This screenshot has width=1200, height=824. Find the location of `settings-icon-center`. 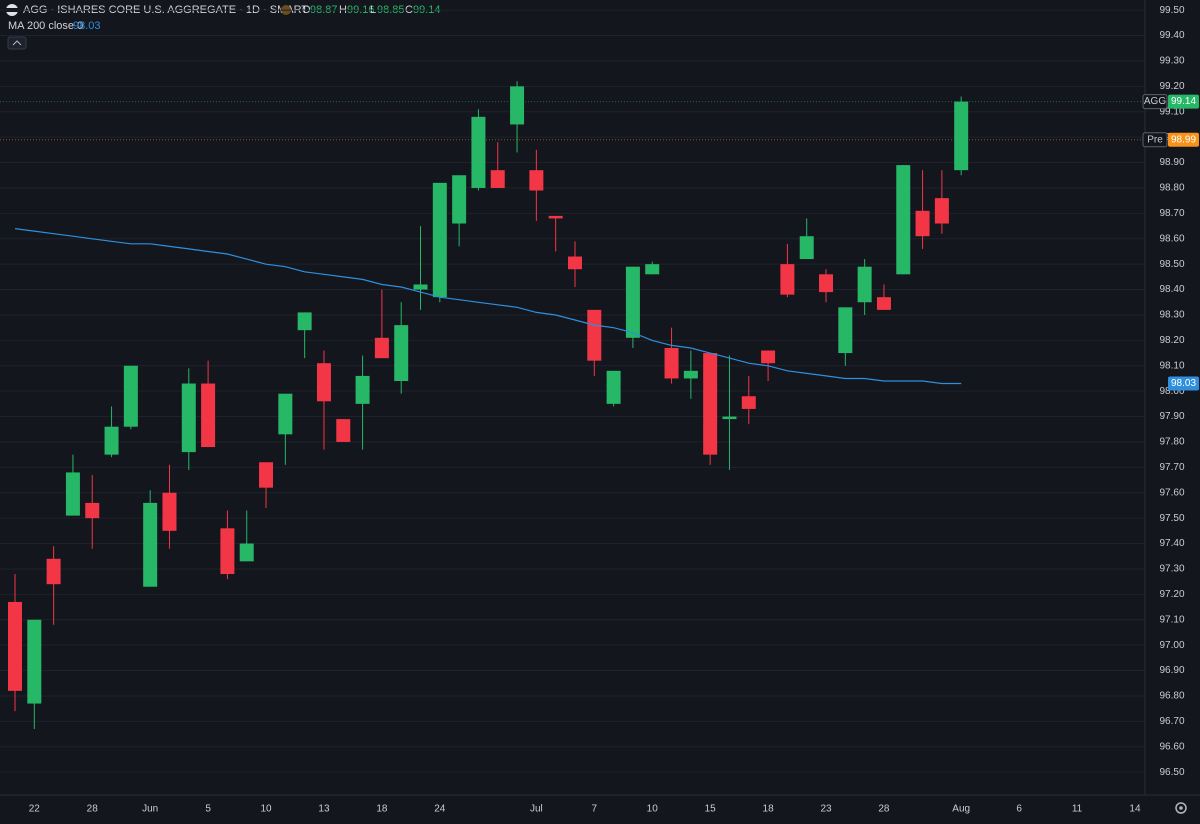

settings-icon-center is located at coordinates (1181, 808).